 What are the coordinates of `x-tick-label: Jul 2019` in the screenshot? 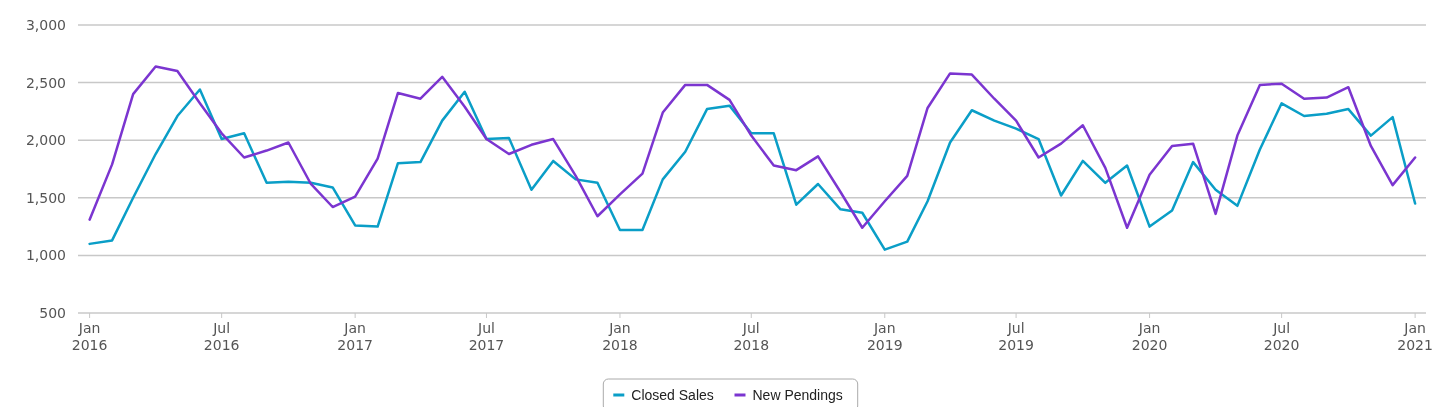 It's located at (1016, 336).